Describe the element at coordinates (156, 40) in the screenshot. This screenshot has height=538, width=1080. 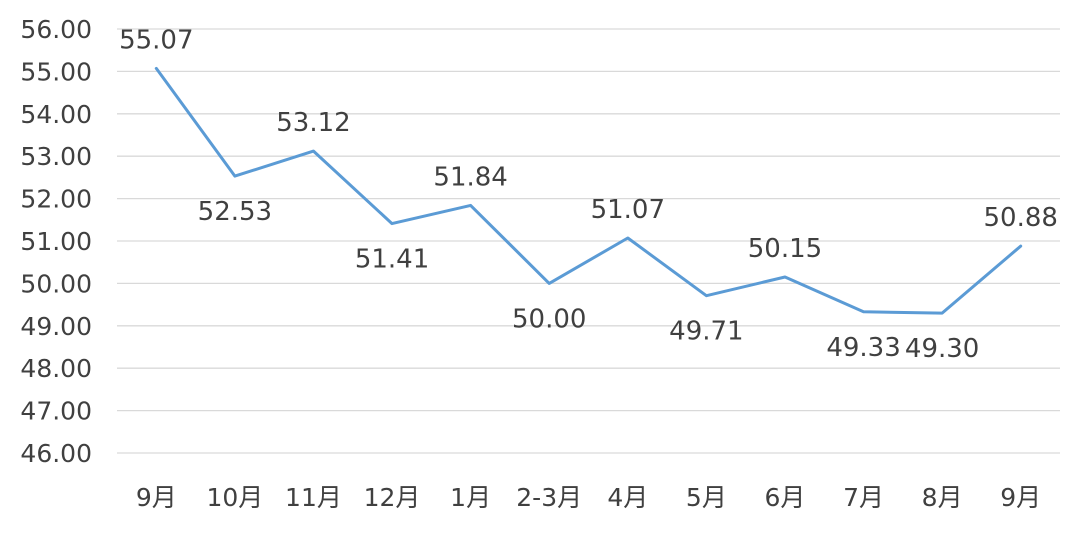
I see `data-label: 55.07` at that location.